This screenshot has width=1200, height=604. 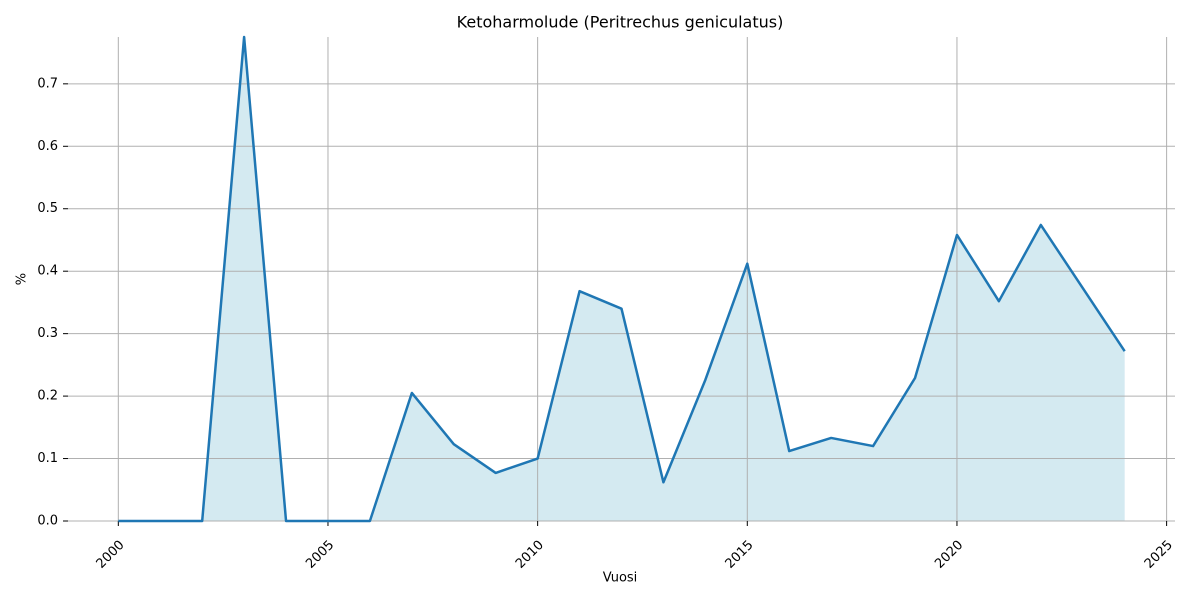 What do you see at coordinates (620, 578) in the screenshot?
I see `x-axis-label: Vuosi` at bounding box center [620, 578].